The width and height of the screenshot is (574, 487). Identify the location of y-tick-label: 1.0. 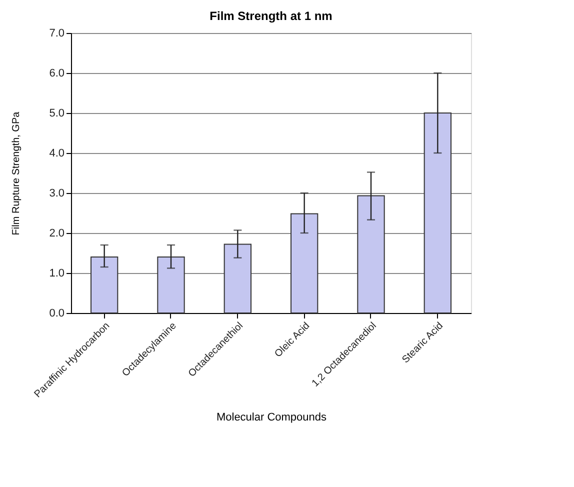
(56, 274).